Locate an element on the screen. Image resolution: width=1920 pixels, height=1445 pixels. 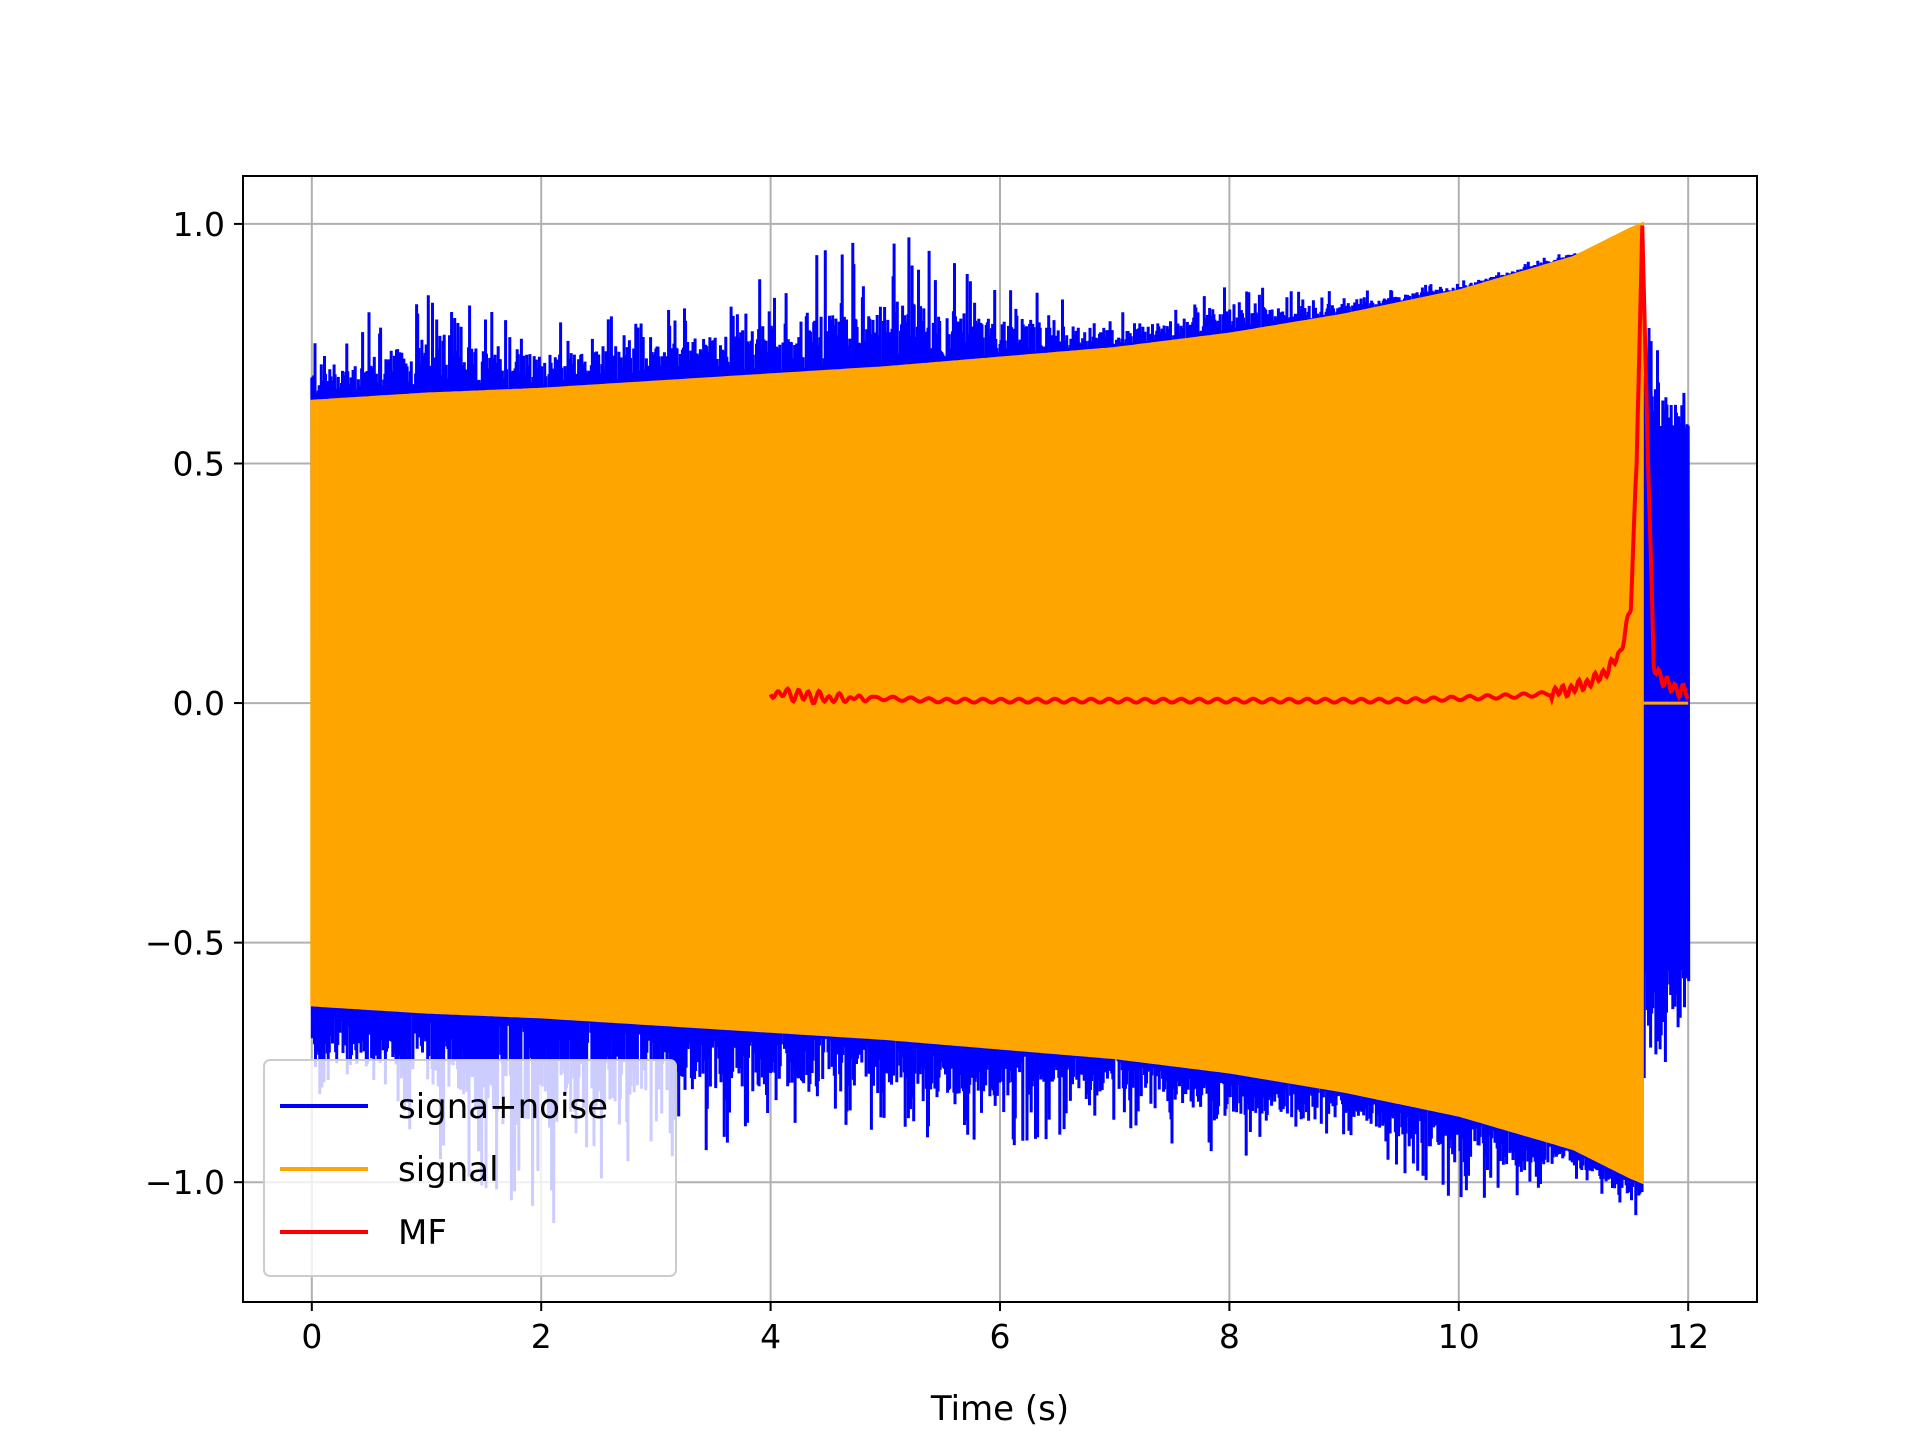
legend: signa+noise signal MF is located at coordinates (470, 1168).